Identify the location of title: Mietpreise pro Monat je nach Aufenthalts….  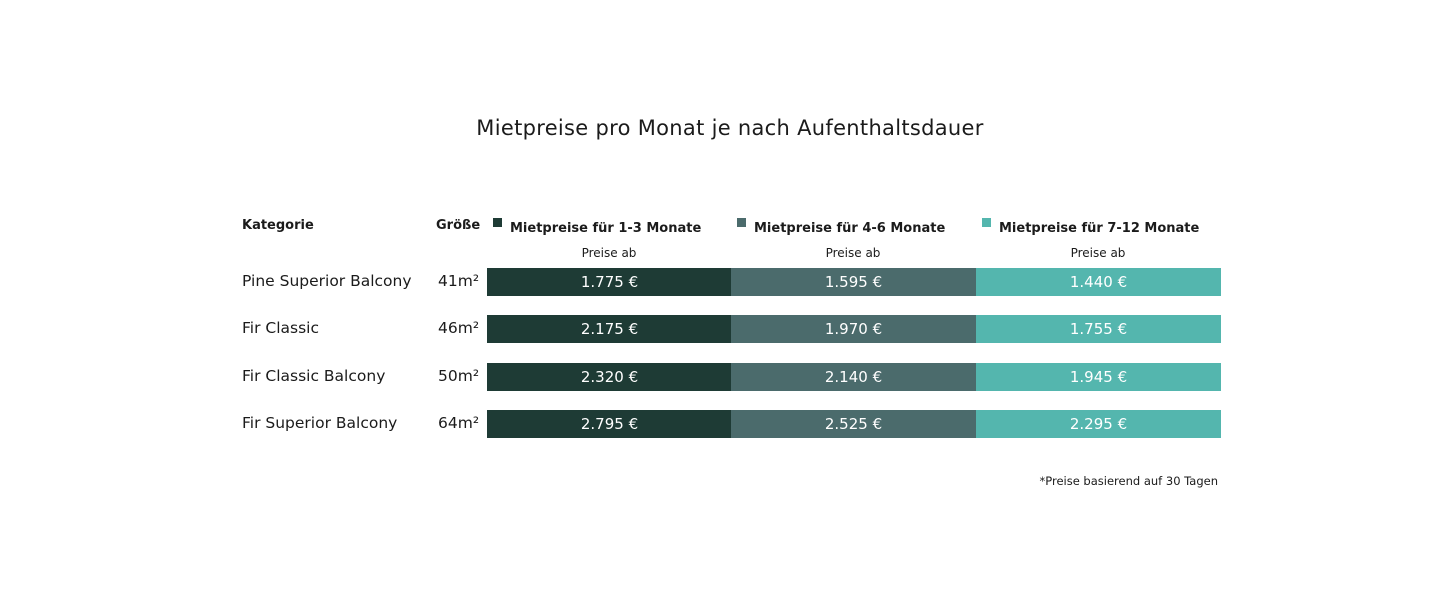
(730, 128).